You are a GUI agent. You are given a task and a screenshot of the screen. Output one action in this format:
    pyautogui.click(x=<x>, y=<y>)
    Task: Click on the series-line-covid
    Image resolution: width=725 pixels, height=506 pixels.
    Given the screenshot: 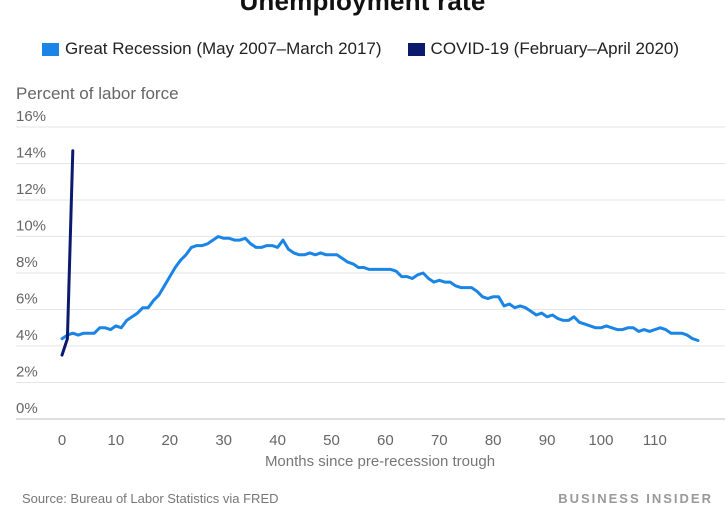 What is the action you would take?
    pyautogui.click(x=67, y=253)
    